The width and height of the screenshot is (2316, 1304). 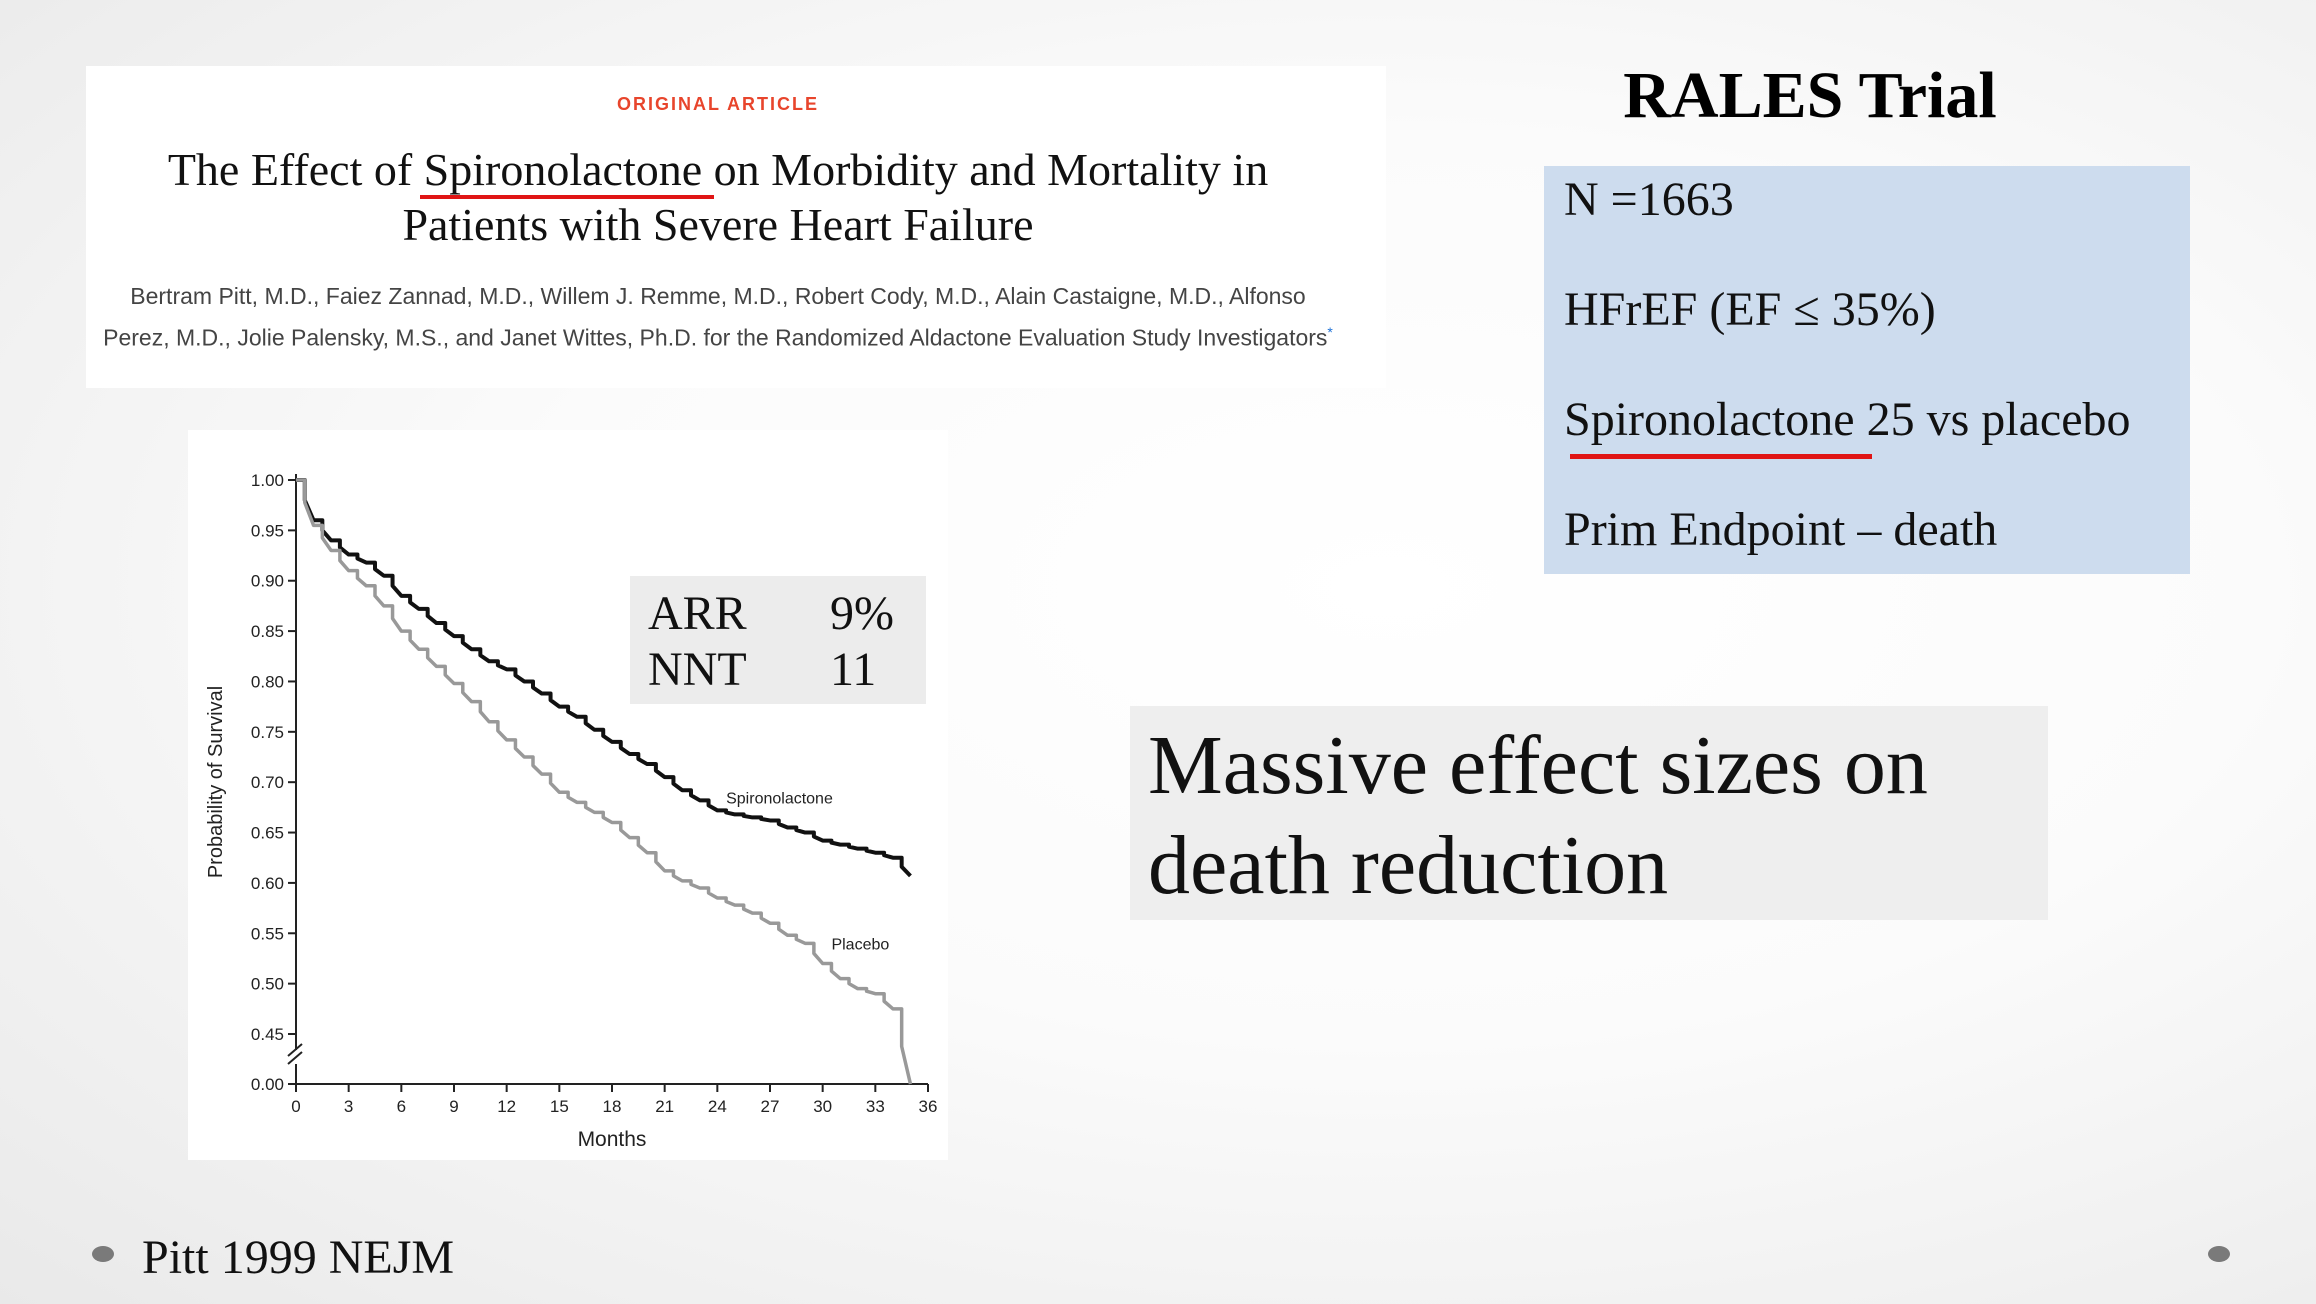 What do you see at coordinates (697, 669) in the screenshot?
I see `stats-label: NNT` at bounding box center [697, 669].